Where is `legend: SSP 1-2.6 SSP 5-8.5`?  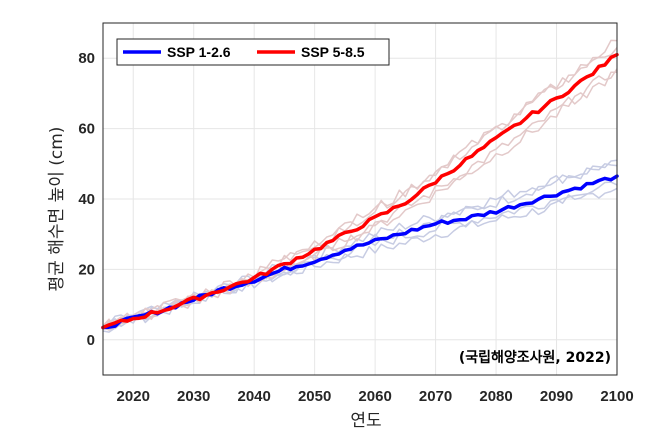
legend: SSP 1-2.6 SSP 5-8.5 is located at coordinates (253, 52).